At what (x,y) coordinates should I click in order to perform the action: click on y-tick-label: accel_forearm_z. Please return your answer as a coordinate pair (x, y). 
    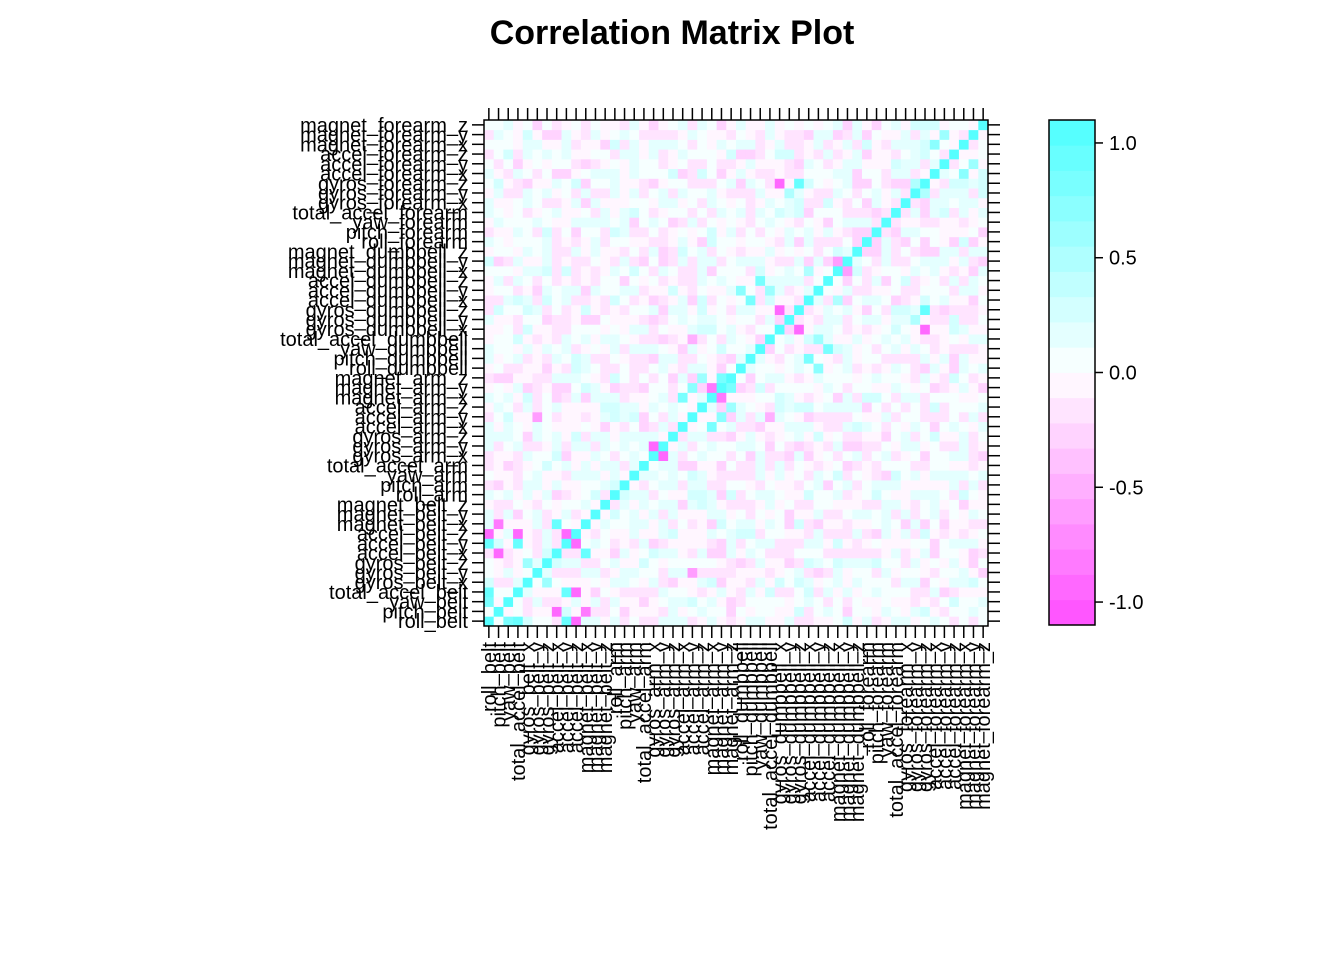
    Looking at the image, I should click on (394, 155).